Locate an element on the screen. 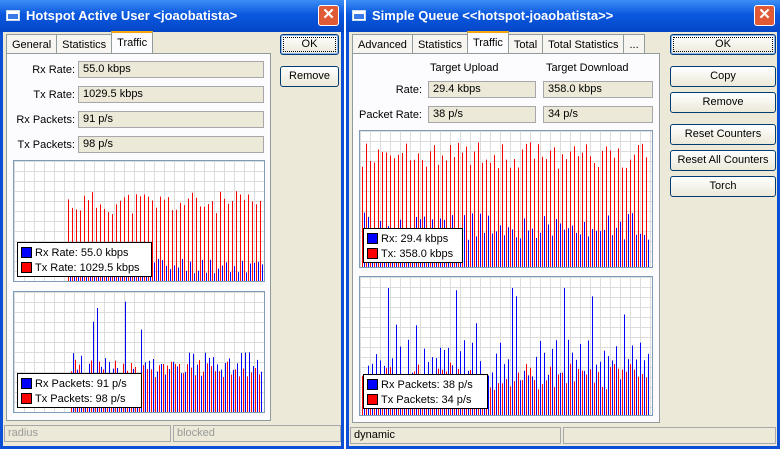 The width and height of the screenshot is (780, 449). legend-rx-rate: Rx Rate: 55.0 kbps is located at coordinates (75, 253).